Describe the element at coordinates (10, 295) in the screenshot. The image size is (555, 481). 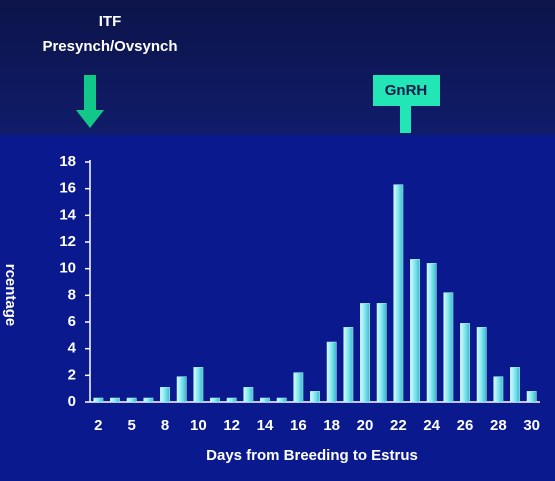
I see `y-axis-label: rcentage` at that location.